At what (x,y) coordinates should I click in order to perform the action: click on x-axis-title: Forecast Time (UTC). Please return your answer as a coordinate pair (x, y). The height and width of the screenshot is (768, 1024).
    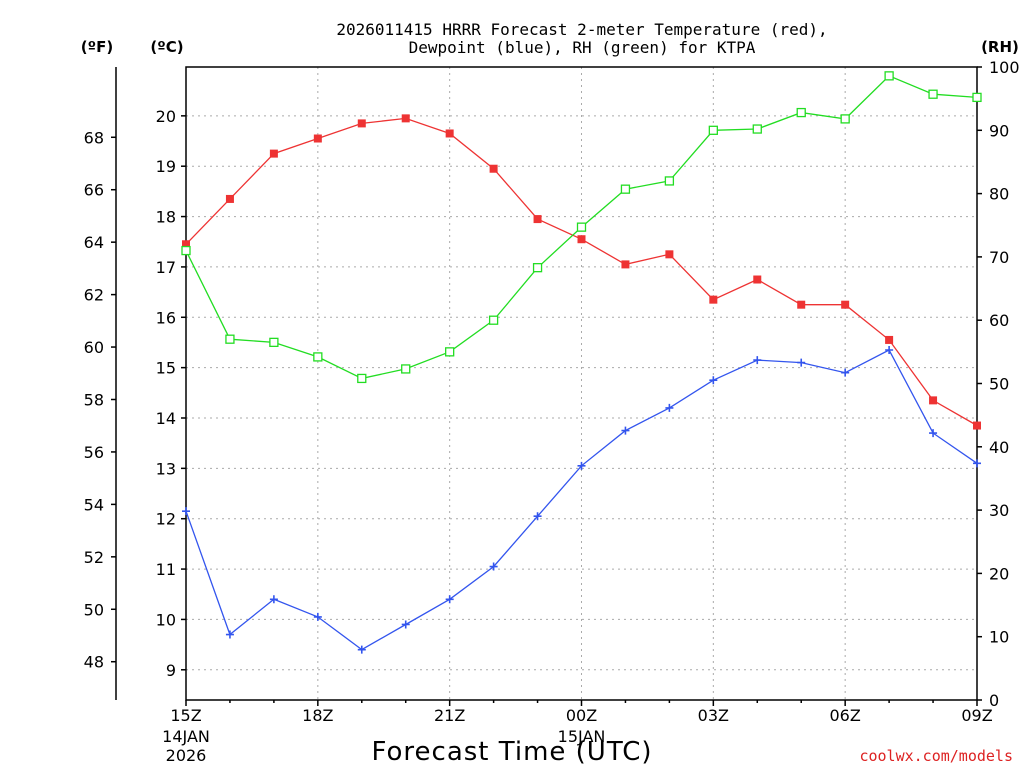
    Looking at the image, I should click on (511, 752).